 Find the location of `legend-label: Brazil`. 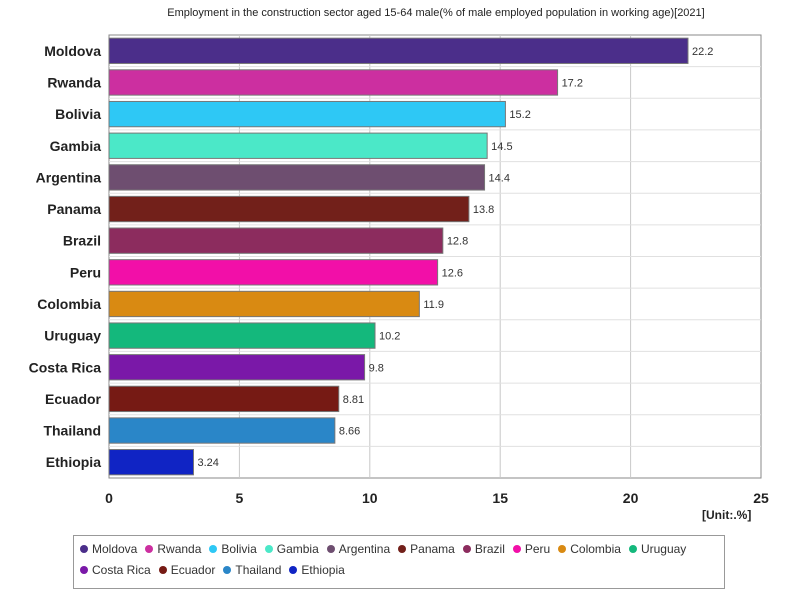

legend-label: Brazil is located at coordinates (489, 549).